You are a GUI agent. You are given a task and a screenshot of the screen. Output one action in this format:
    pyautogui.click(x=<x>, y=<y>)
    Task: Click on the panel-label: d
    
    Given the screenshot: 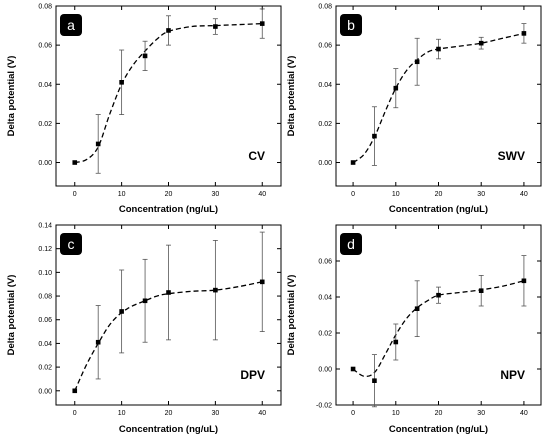 What is the action you would take?
    pyautogui.click(x=351, y=244)
    